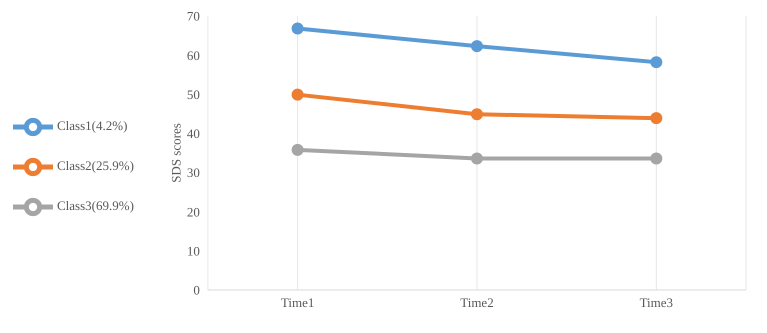 This screenshot has height=333, width=767. What do you see at coordinates (477, 302) in the screenshot?
I see `x-tick-label: Time2` at bounding box center [477, 302].